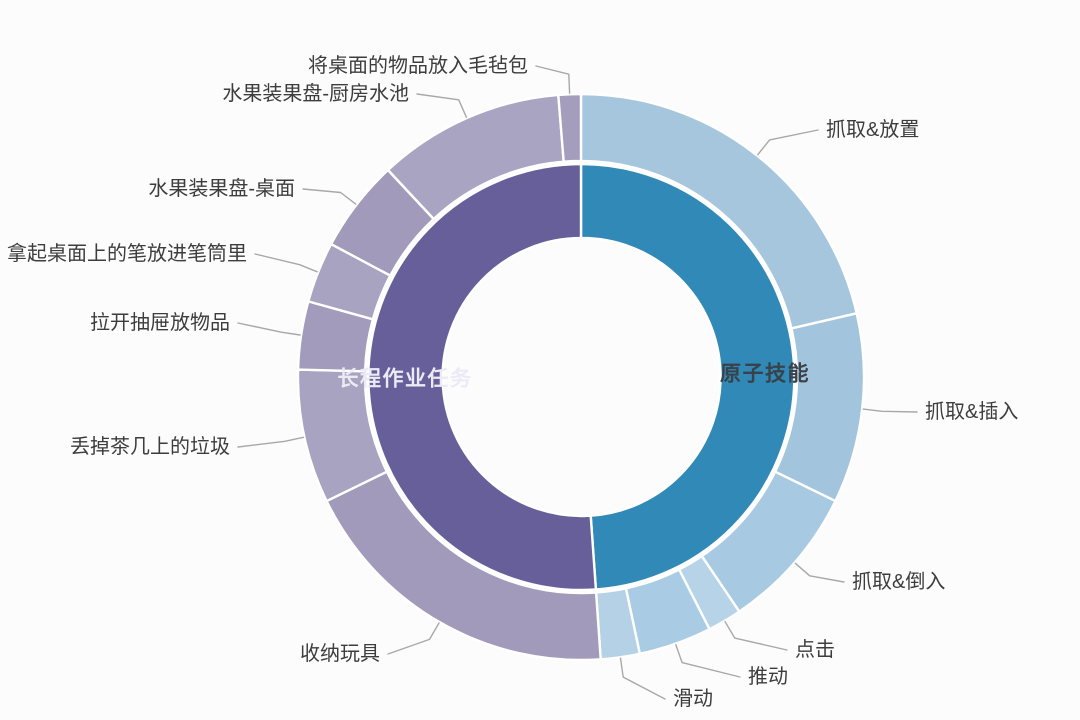 Image resolution: width=1080 pixels, height=720 pixels. Describe the element at coordinates (160, 322) in the screenshot. I see `label-open-drawer: 拉开抽屉放物品` at that location.